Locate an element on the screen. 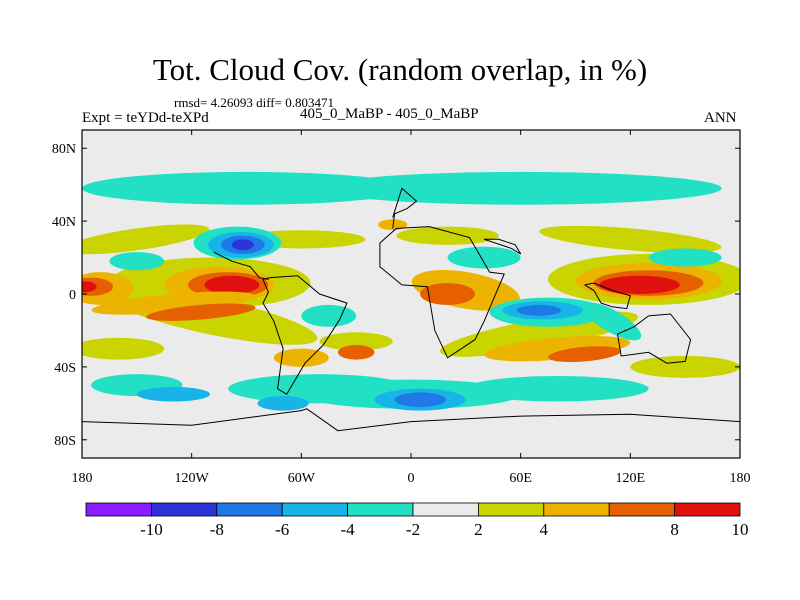 The height and width of the screenshot is (600, 800). colorbar-label: 4 is located at coordinates (544, 529).